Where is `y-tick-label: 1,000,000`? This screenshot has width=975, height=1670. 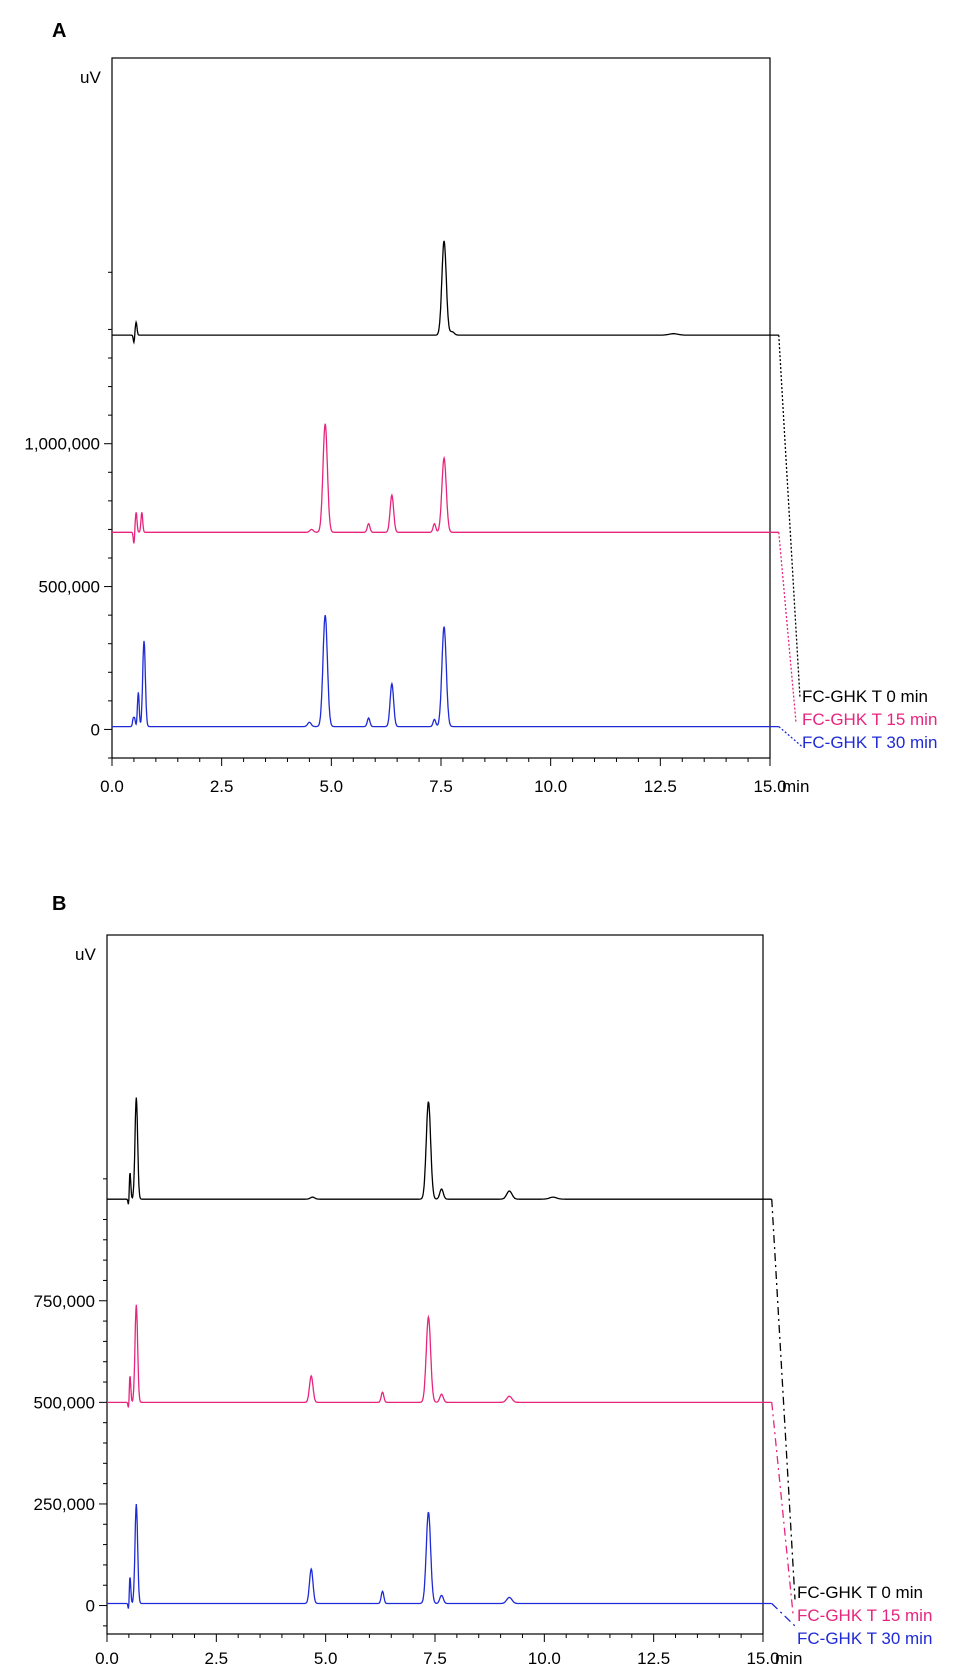 y-tick-label: 1,000,000 is located at coordinates (62, 444).